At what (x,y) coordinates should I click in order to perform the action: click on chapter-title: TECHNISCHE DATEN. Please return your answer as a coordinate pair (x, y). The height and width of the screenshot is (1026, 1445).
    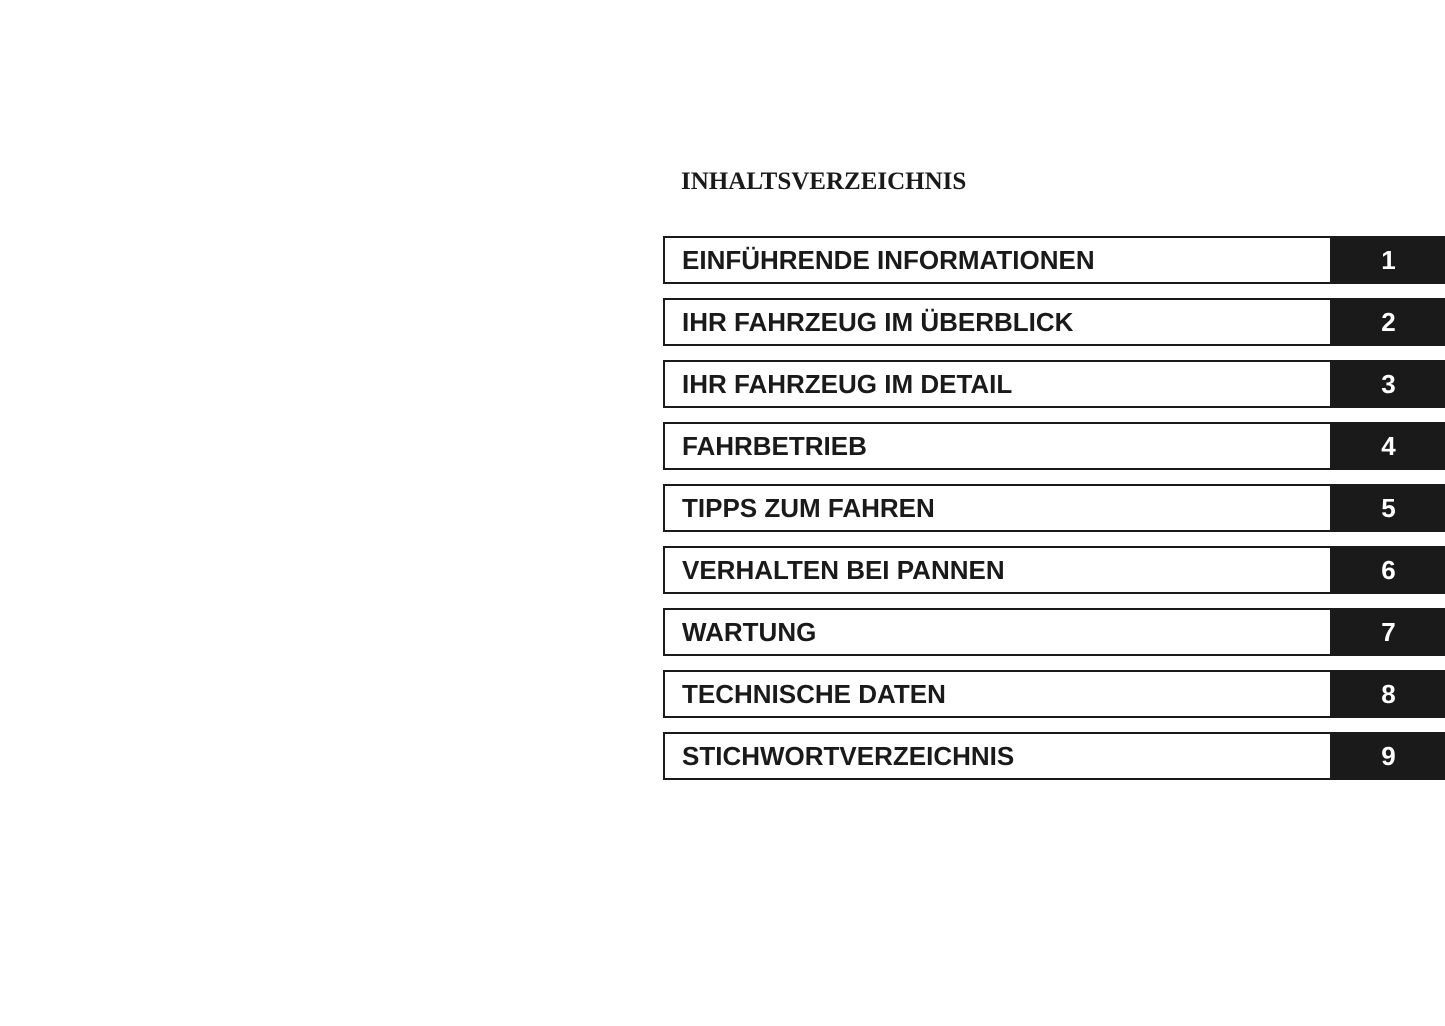
    Looking at the image, I should click on (814, 693).